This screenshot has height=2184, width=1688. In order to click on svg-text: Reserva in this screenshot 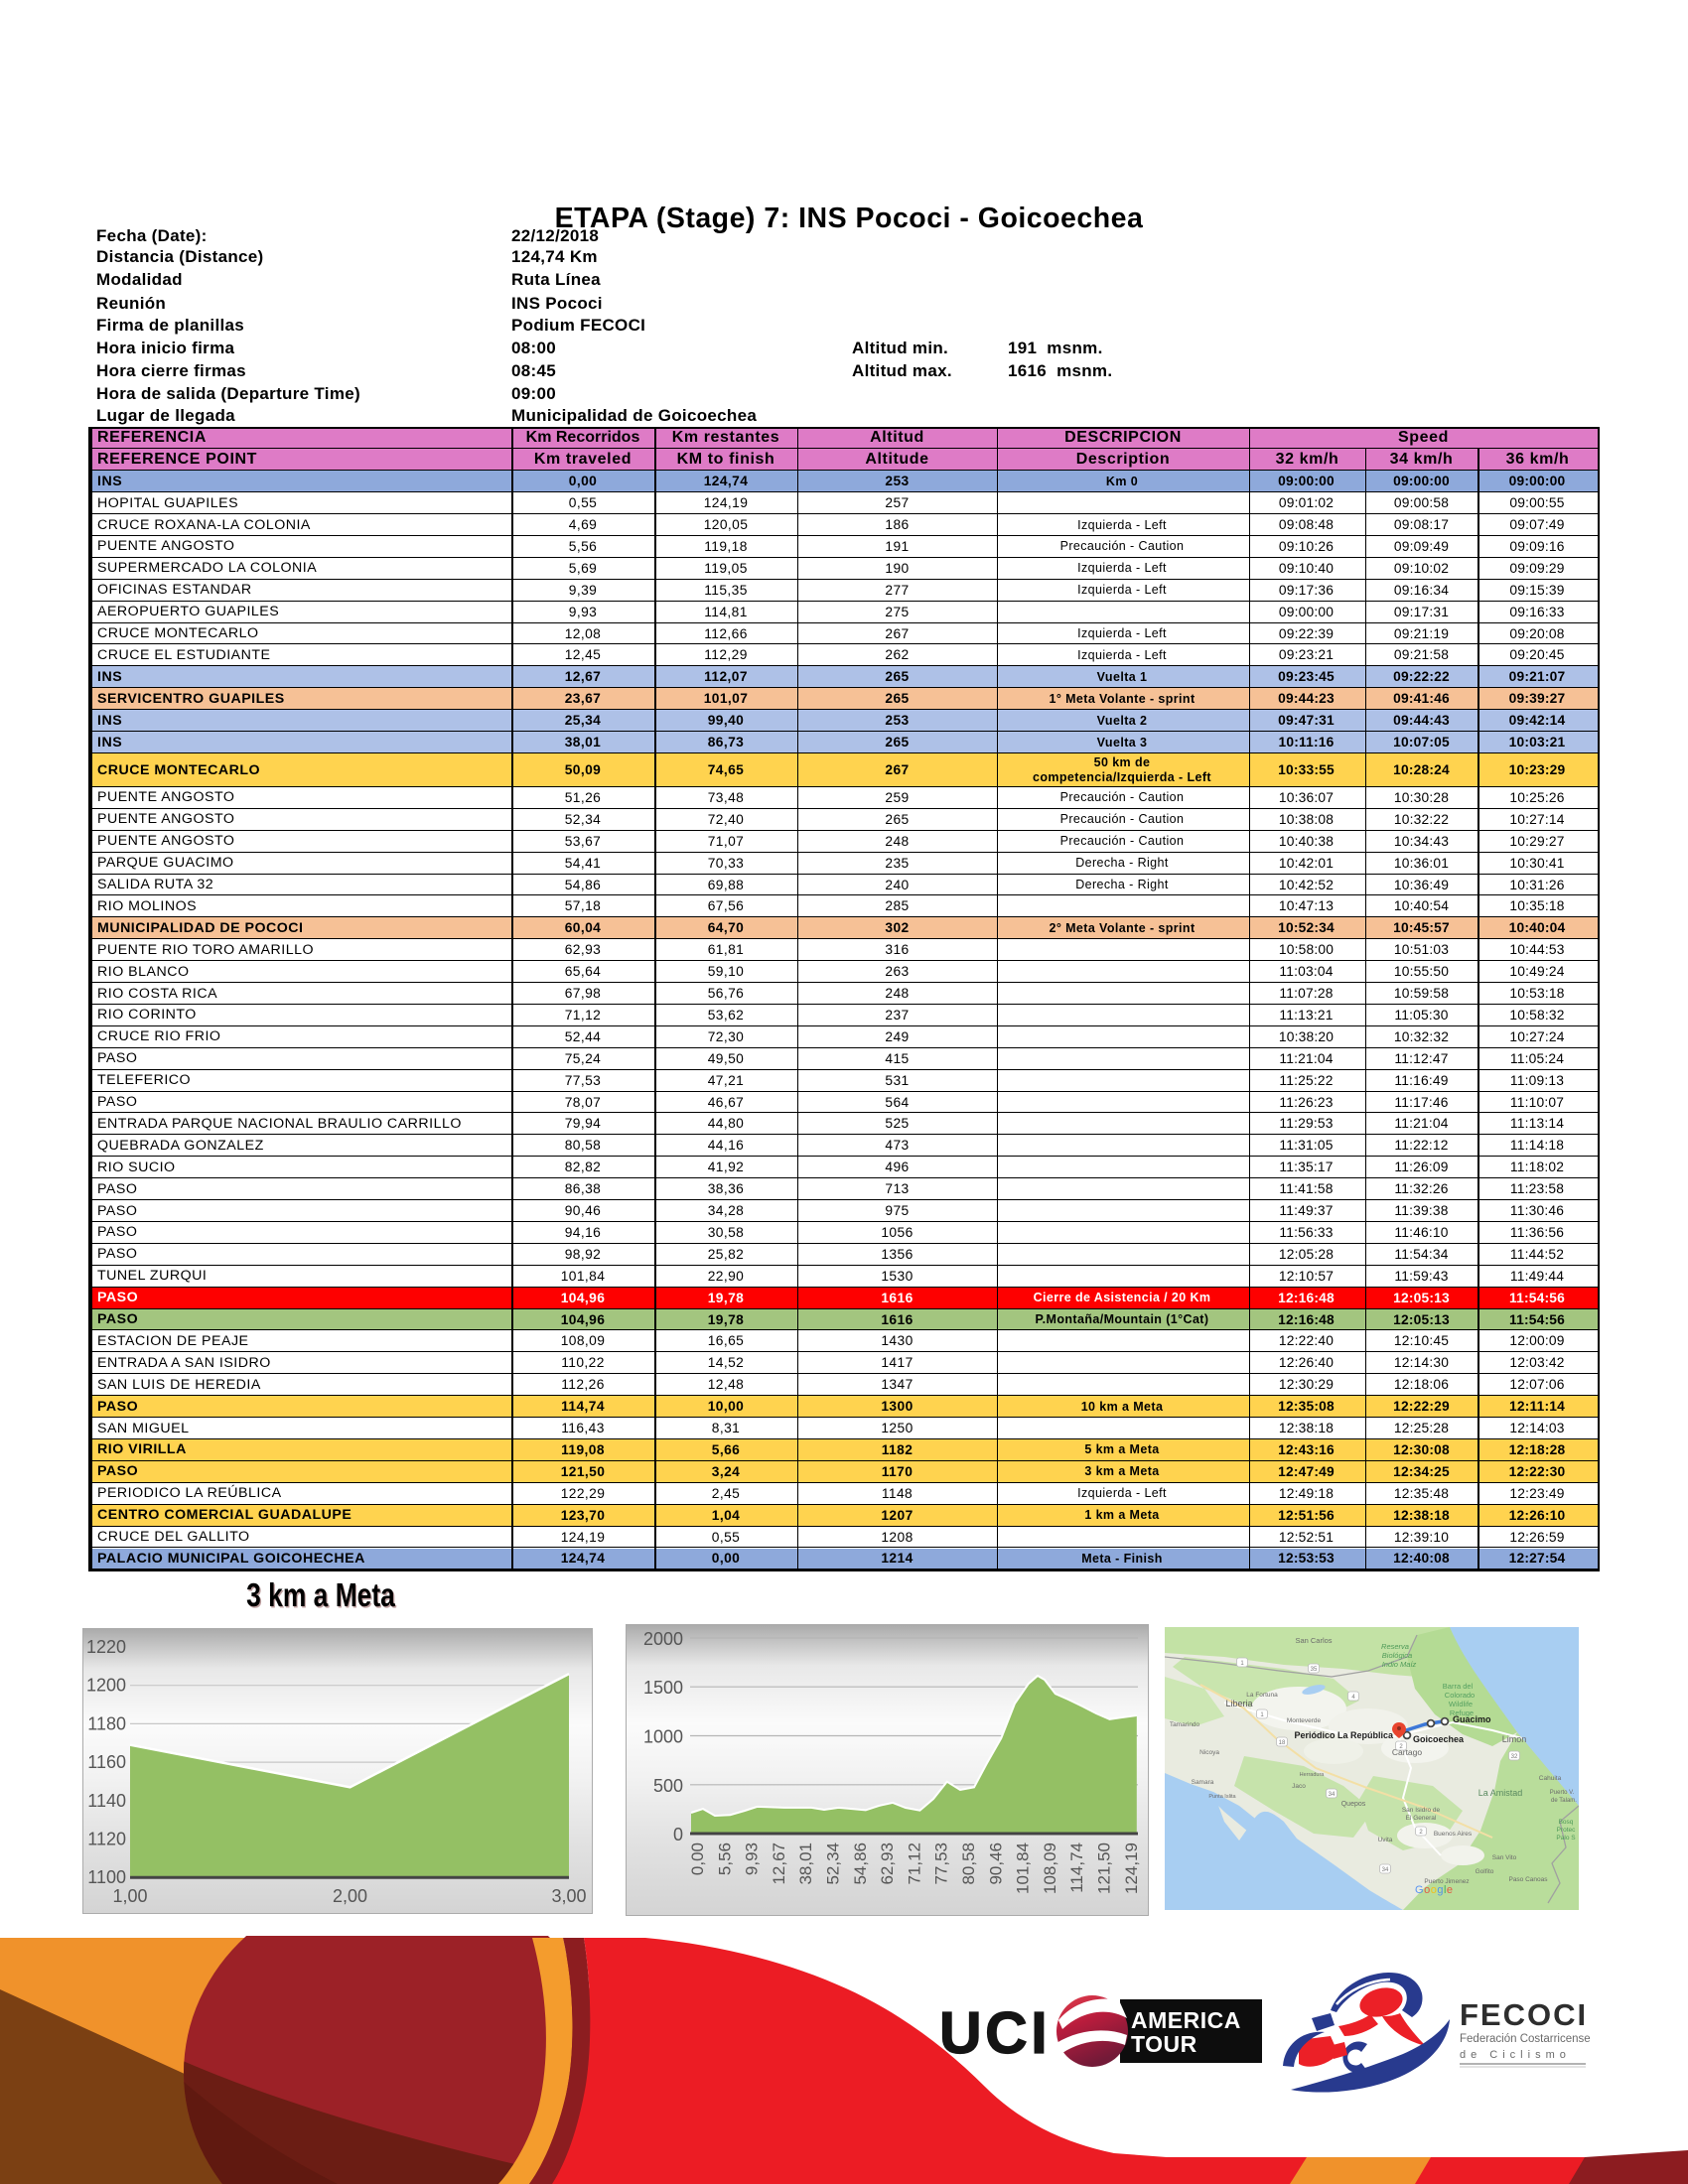, I will do `click(1395, 1646)`.